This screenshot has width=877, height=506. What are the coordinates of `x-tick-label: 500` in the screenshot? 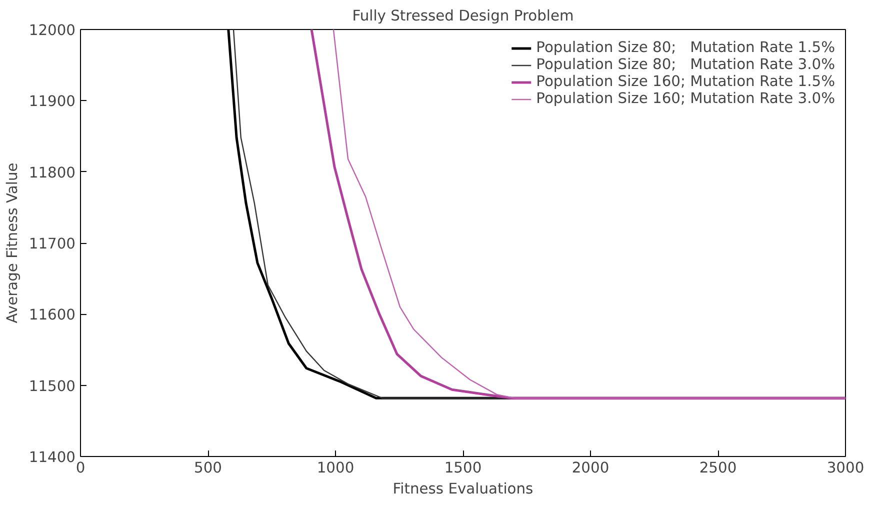 It's located at (208, 468).